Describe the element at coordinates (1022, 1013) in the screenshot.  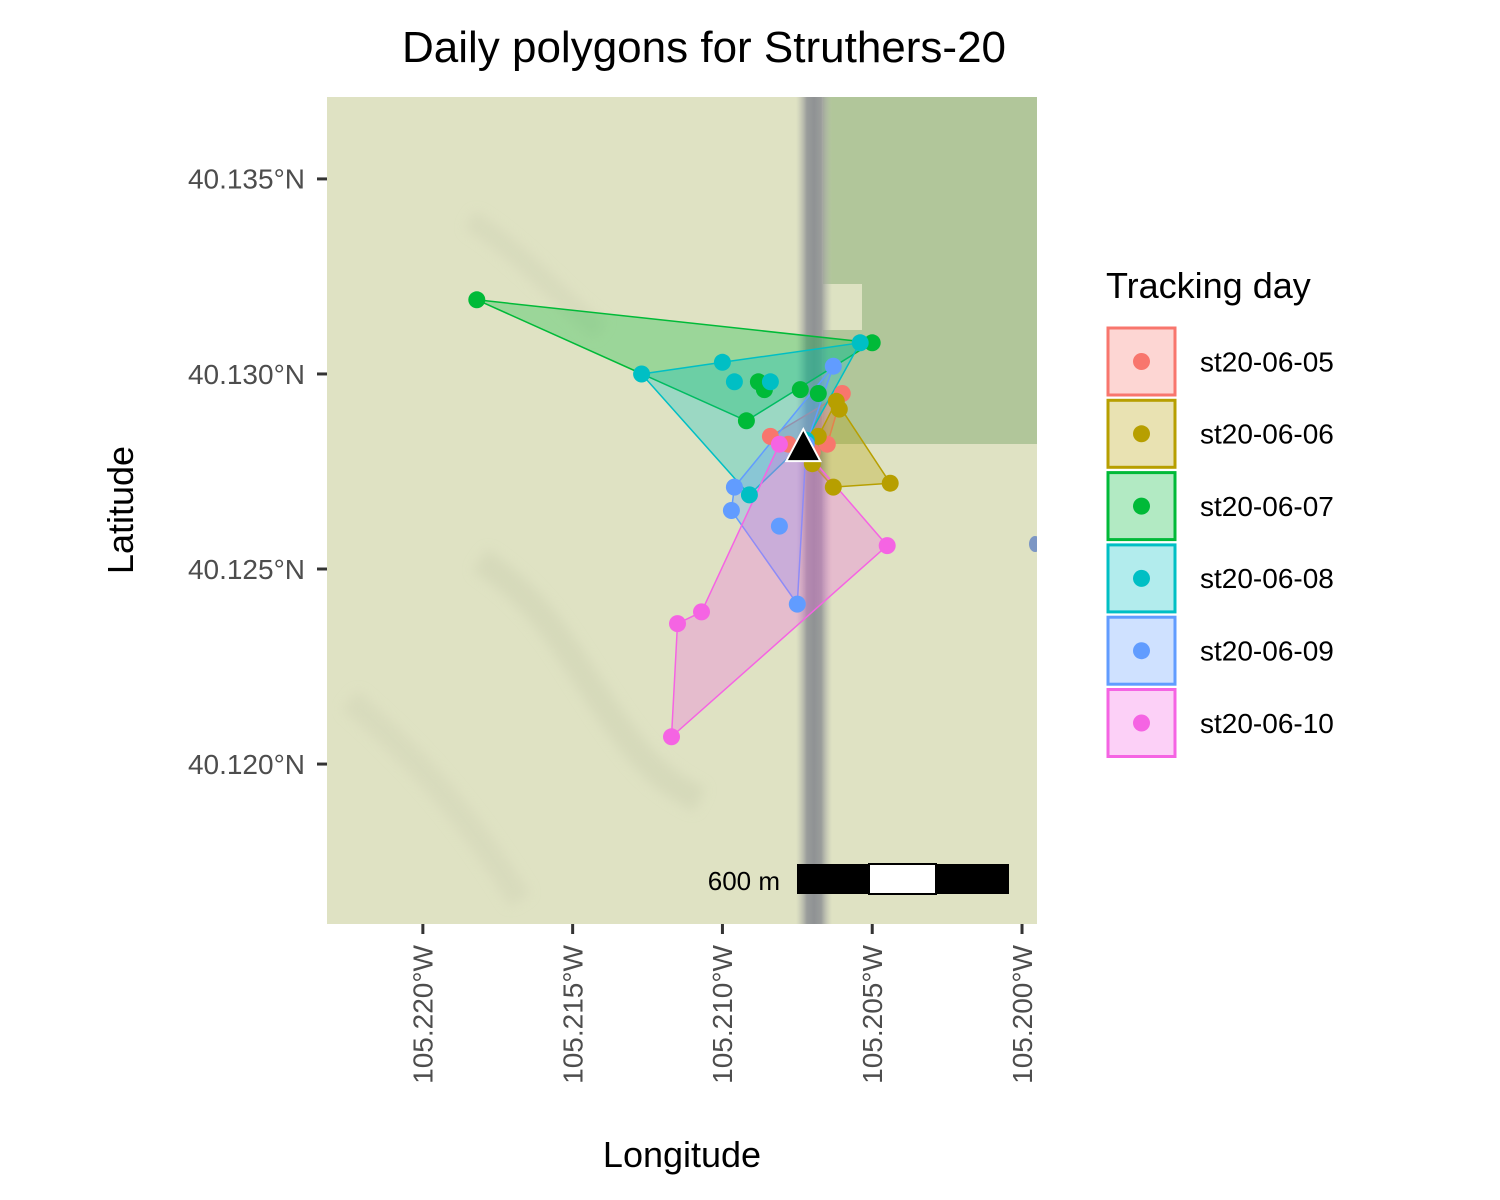
I see `x-tick-label: 105.200°W` at that location.